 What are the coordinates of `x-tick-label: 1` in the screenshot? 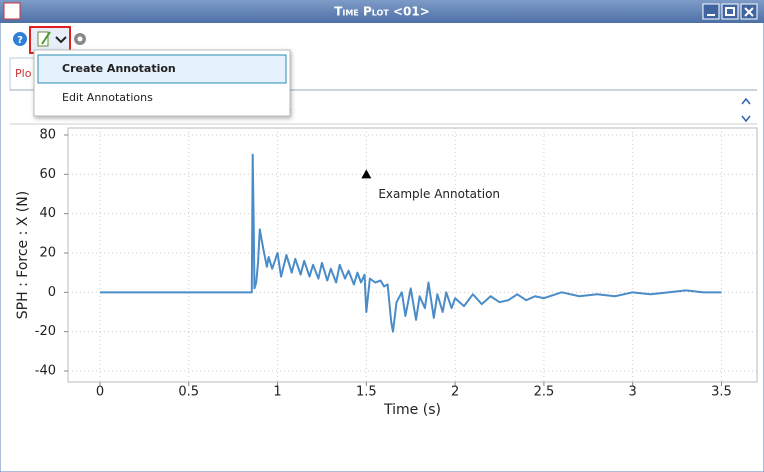 It's located at (277, 392).